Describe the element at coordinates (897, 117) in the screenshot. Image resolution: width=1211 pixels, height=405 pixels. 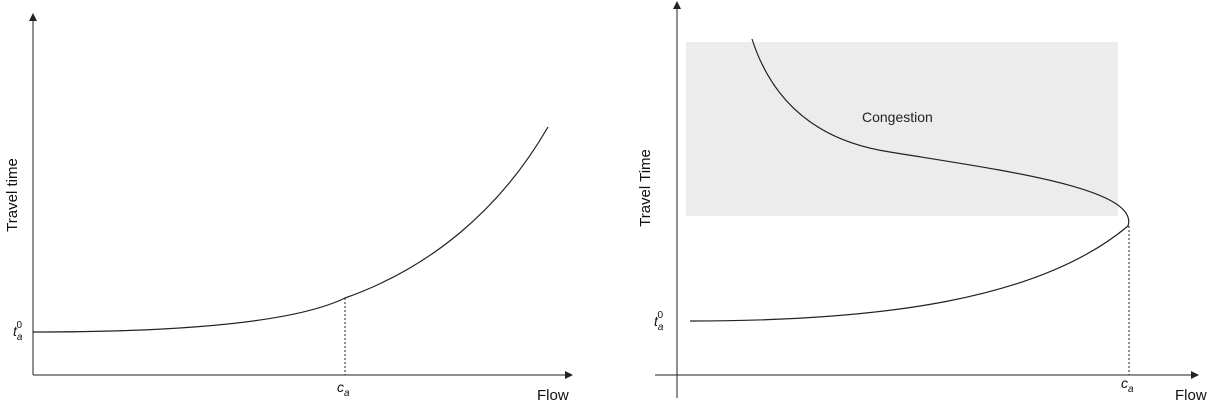
I see `congestion-label: Congestion` at that location.